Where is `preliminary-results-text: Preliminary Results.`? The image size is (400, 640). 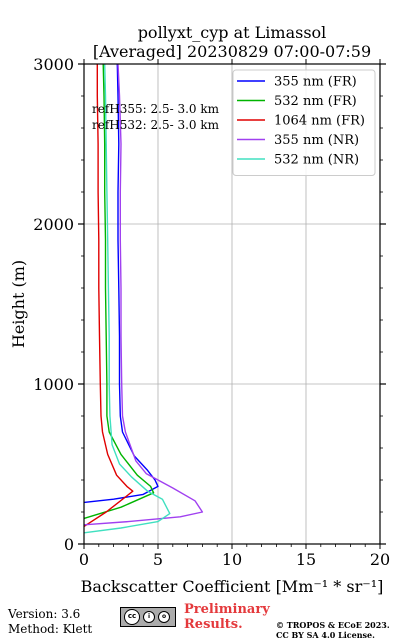
preliminary-results-text: Preliminary Results. is located at coordinates (227, 617).